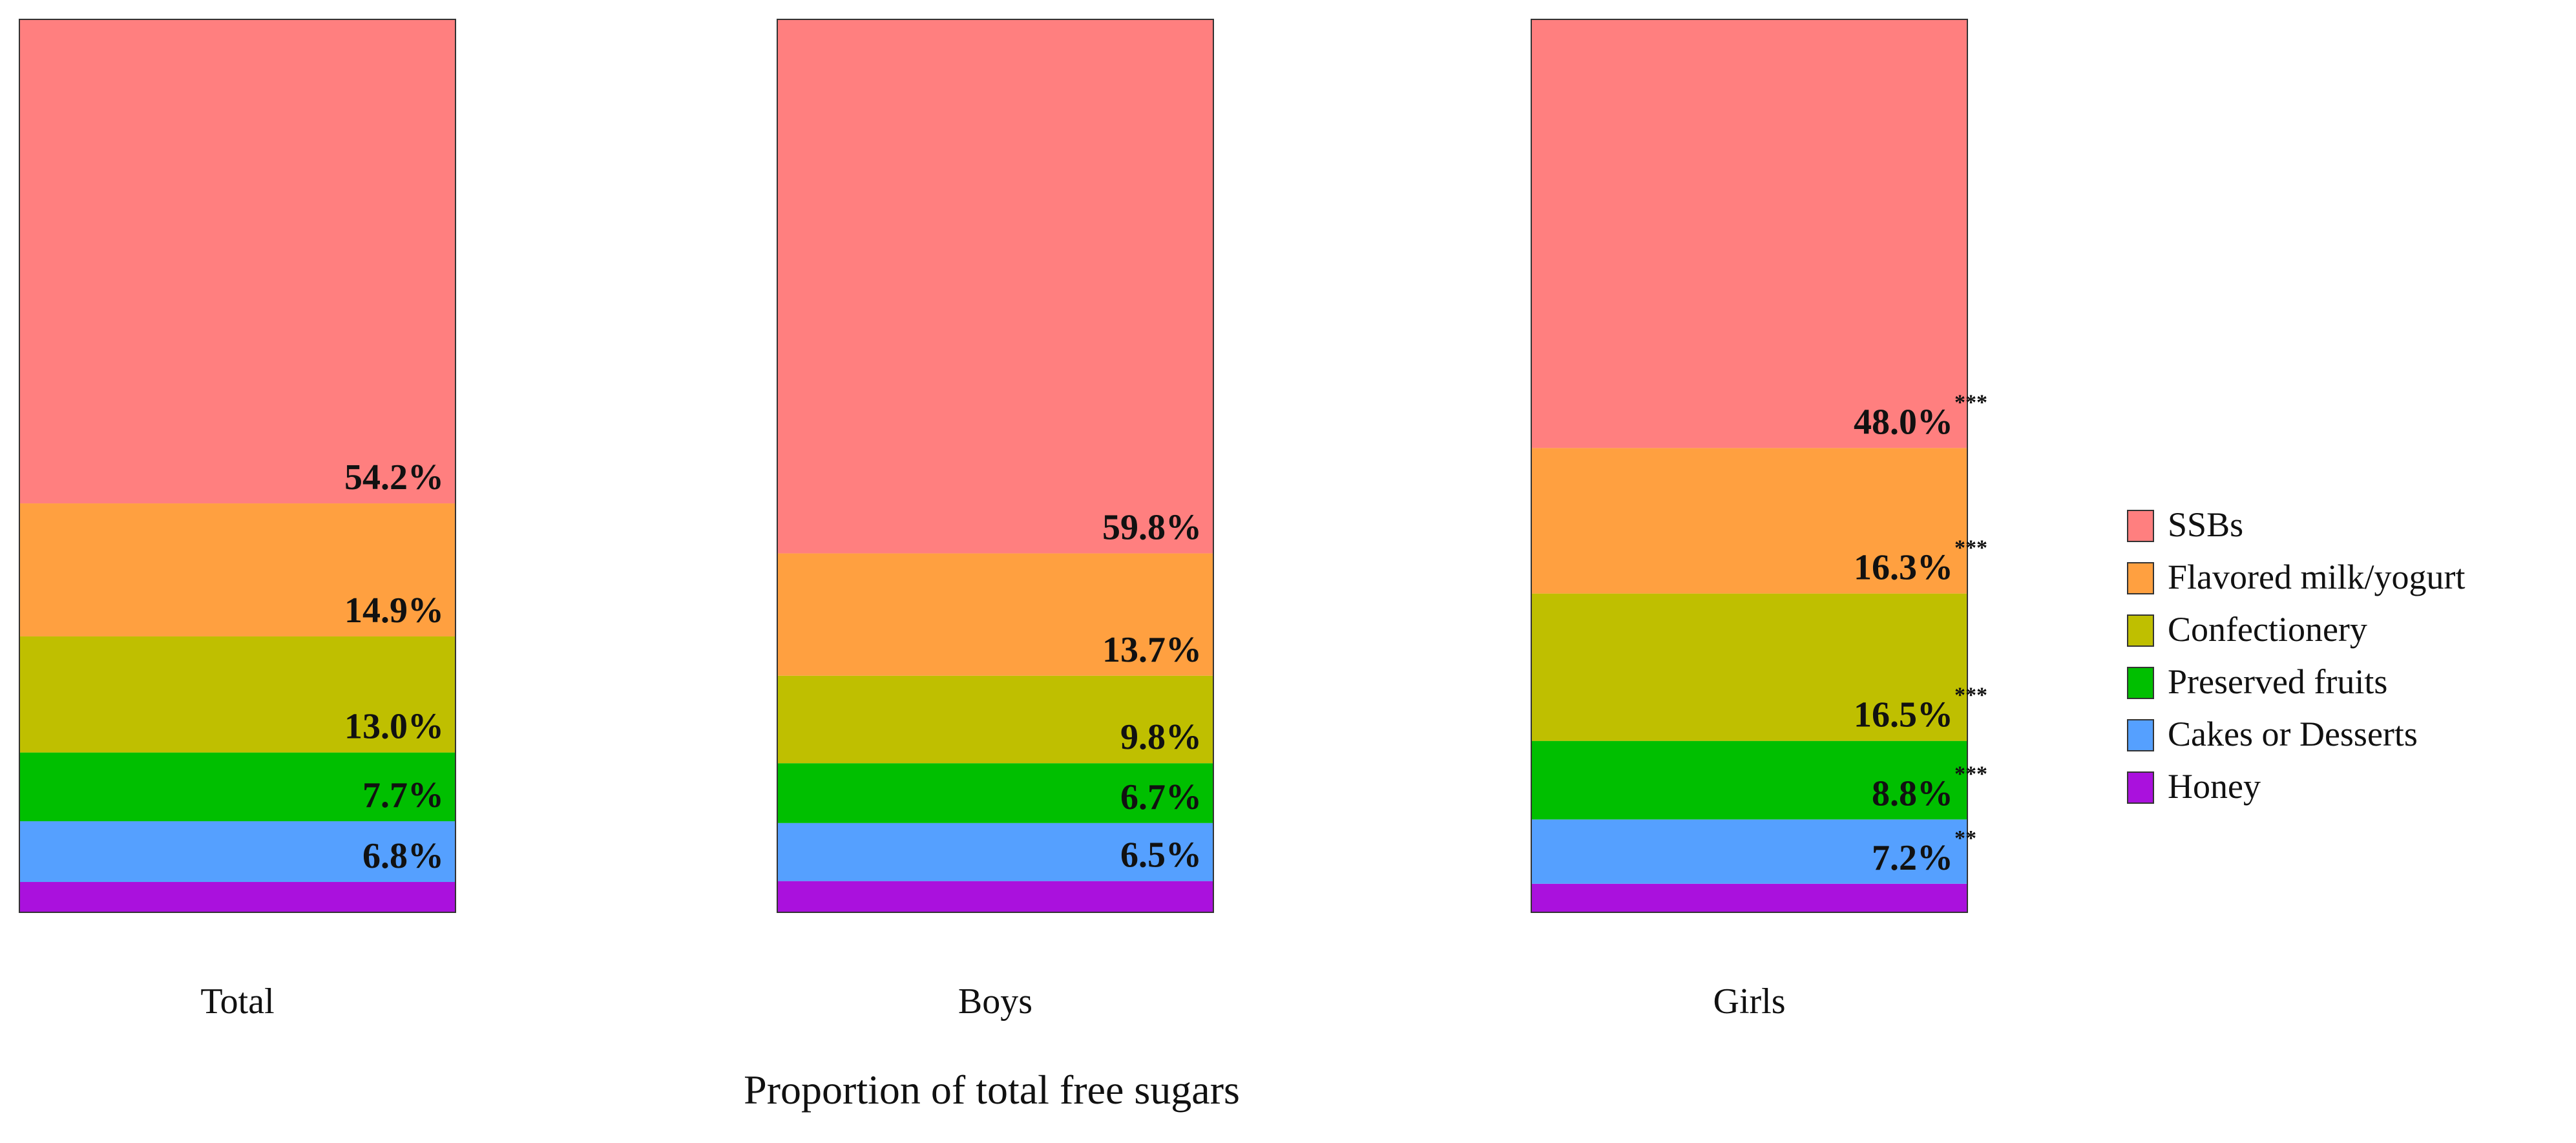  Describe the element at coordinates (1970, 548) in the screenshot. I see `significance-marker-girls-flavored-milk-yogurt: ***` at that location.